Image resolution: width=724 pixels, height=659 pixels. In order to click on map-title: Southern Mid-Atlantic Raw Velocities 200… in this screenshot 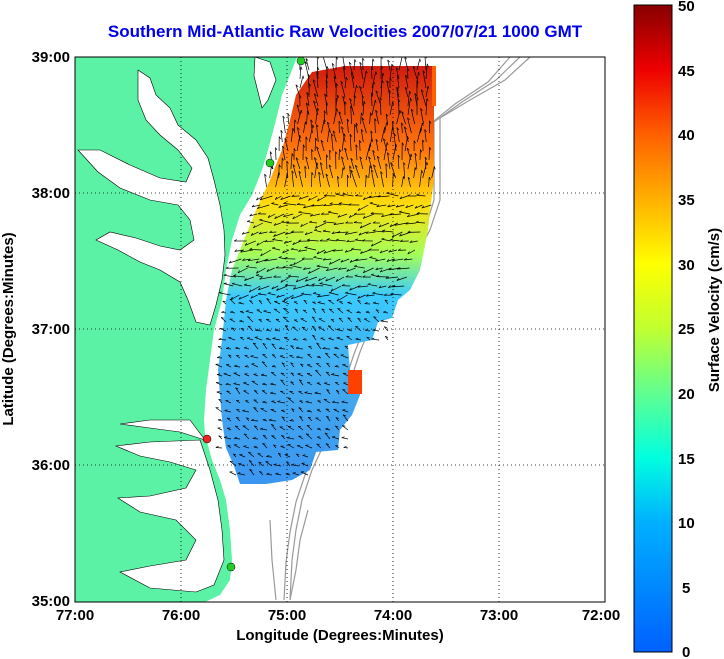, I will do `click(345, 31)`.